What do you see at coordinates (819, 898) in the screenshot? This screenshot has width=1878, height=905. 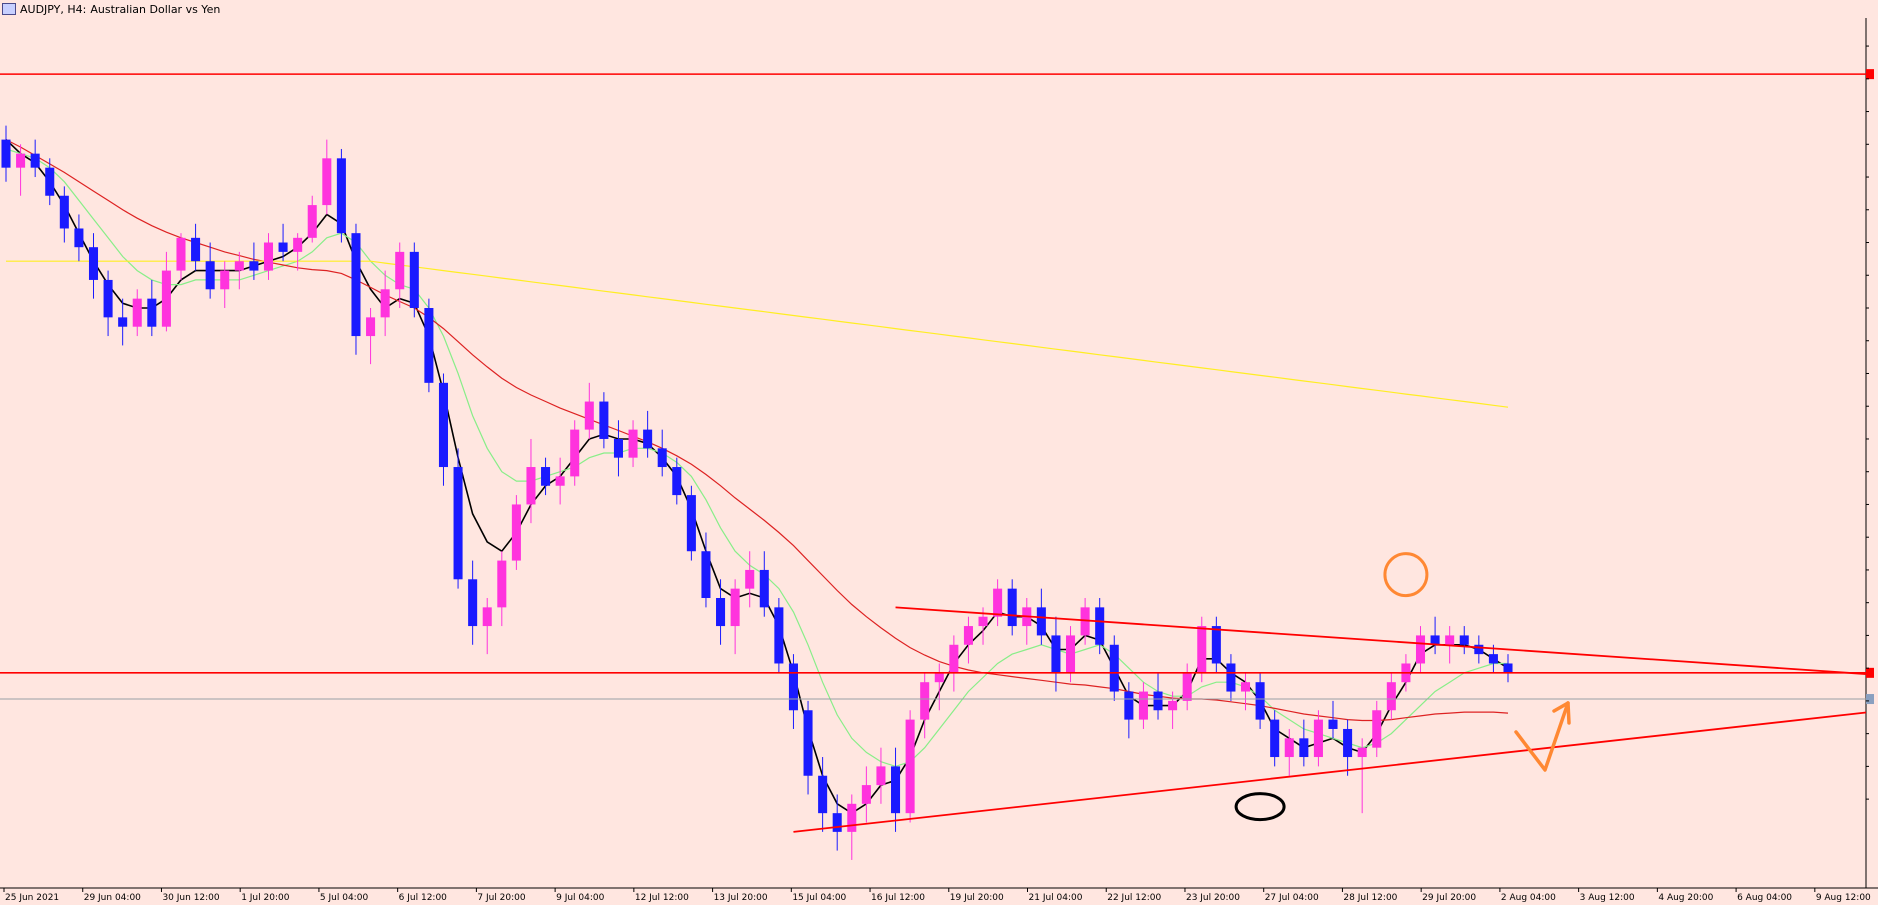 I see `time-tick-label: 15 Jul 04:00` at bounding box center [819, 898].